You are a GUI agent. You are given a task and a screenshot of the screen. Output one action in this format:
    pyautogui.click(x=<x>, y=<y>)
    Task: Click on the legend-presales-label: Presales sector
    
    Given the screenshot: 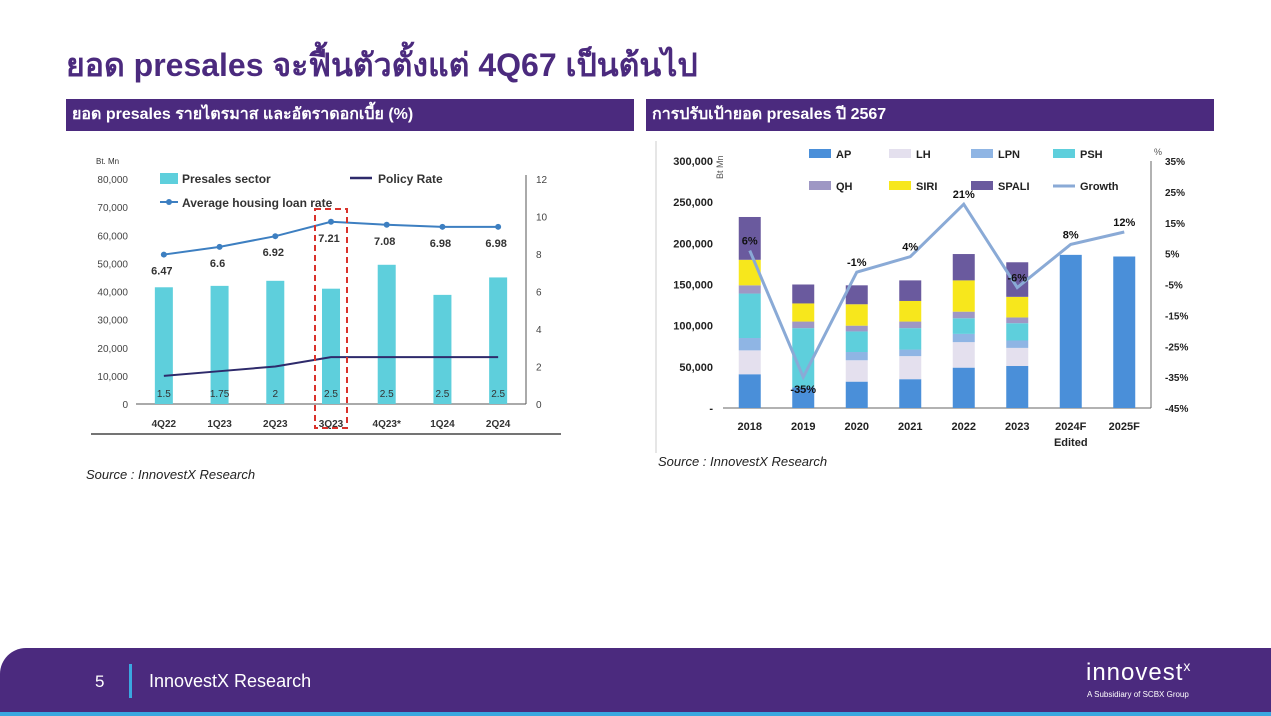 What is the action you would take?
    pyautogui.click(x=226, y=179)
    